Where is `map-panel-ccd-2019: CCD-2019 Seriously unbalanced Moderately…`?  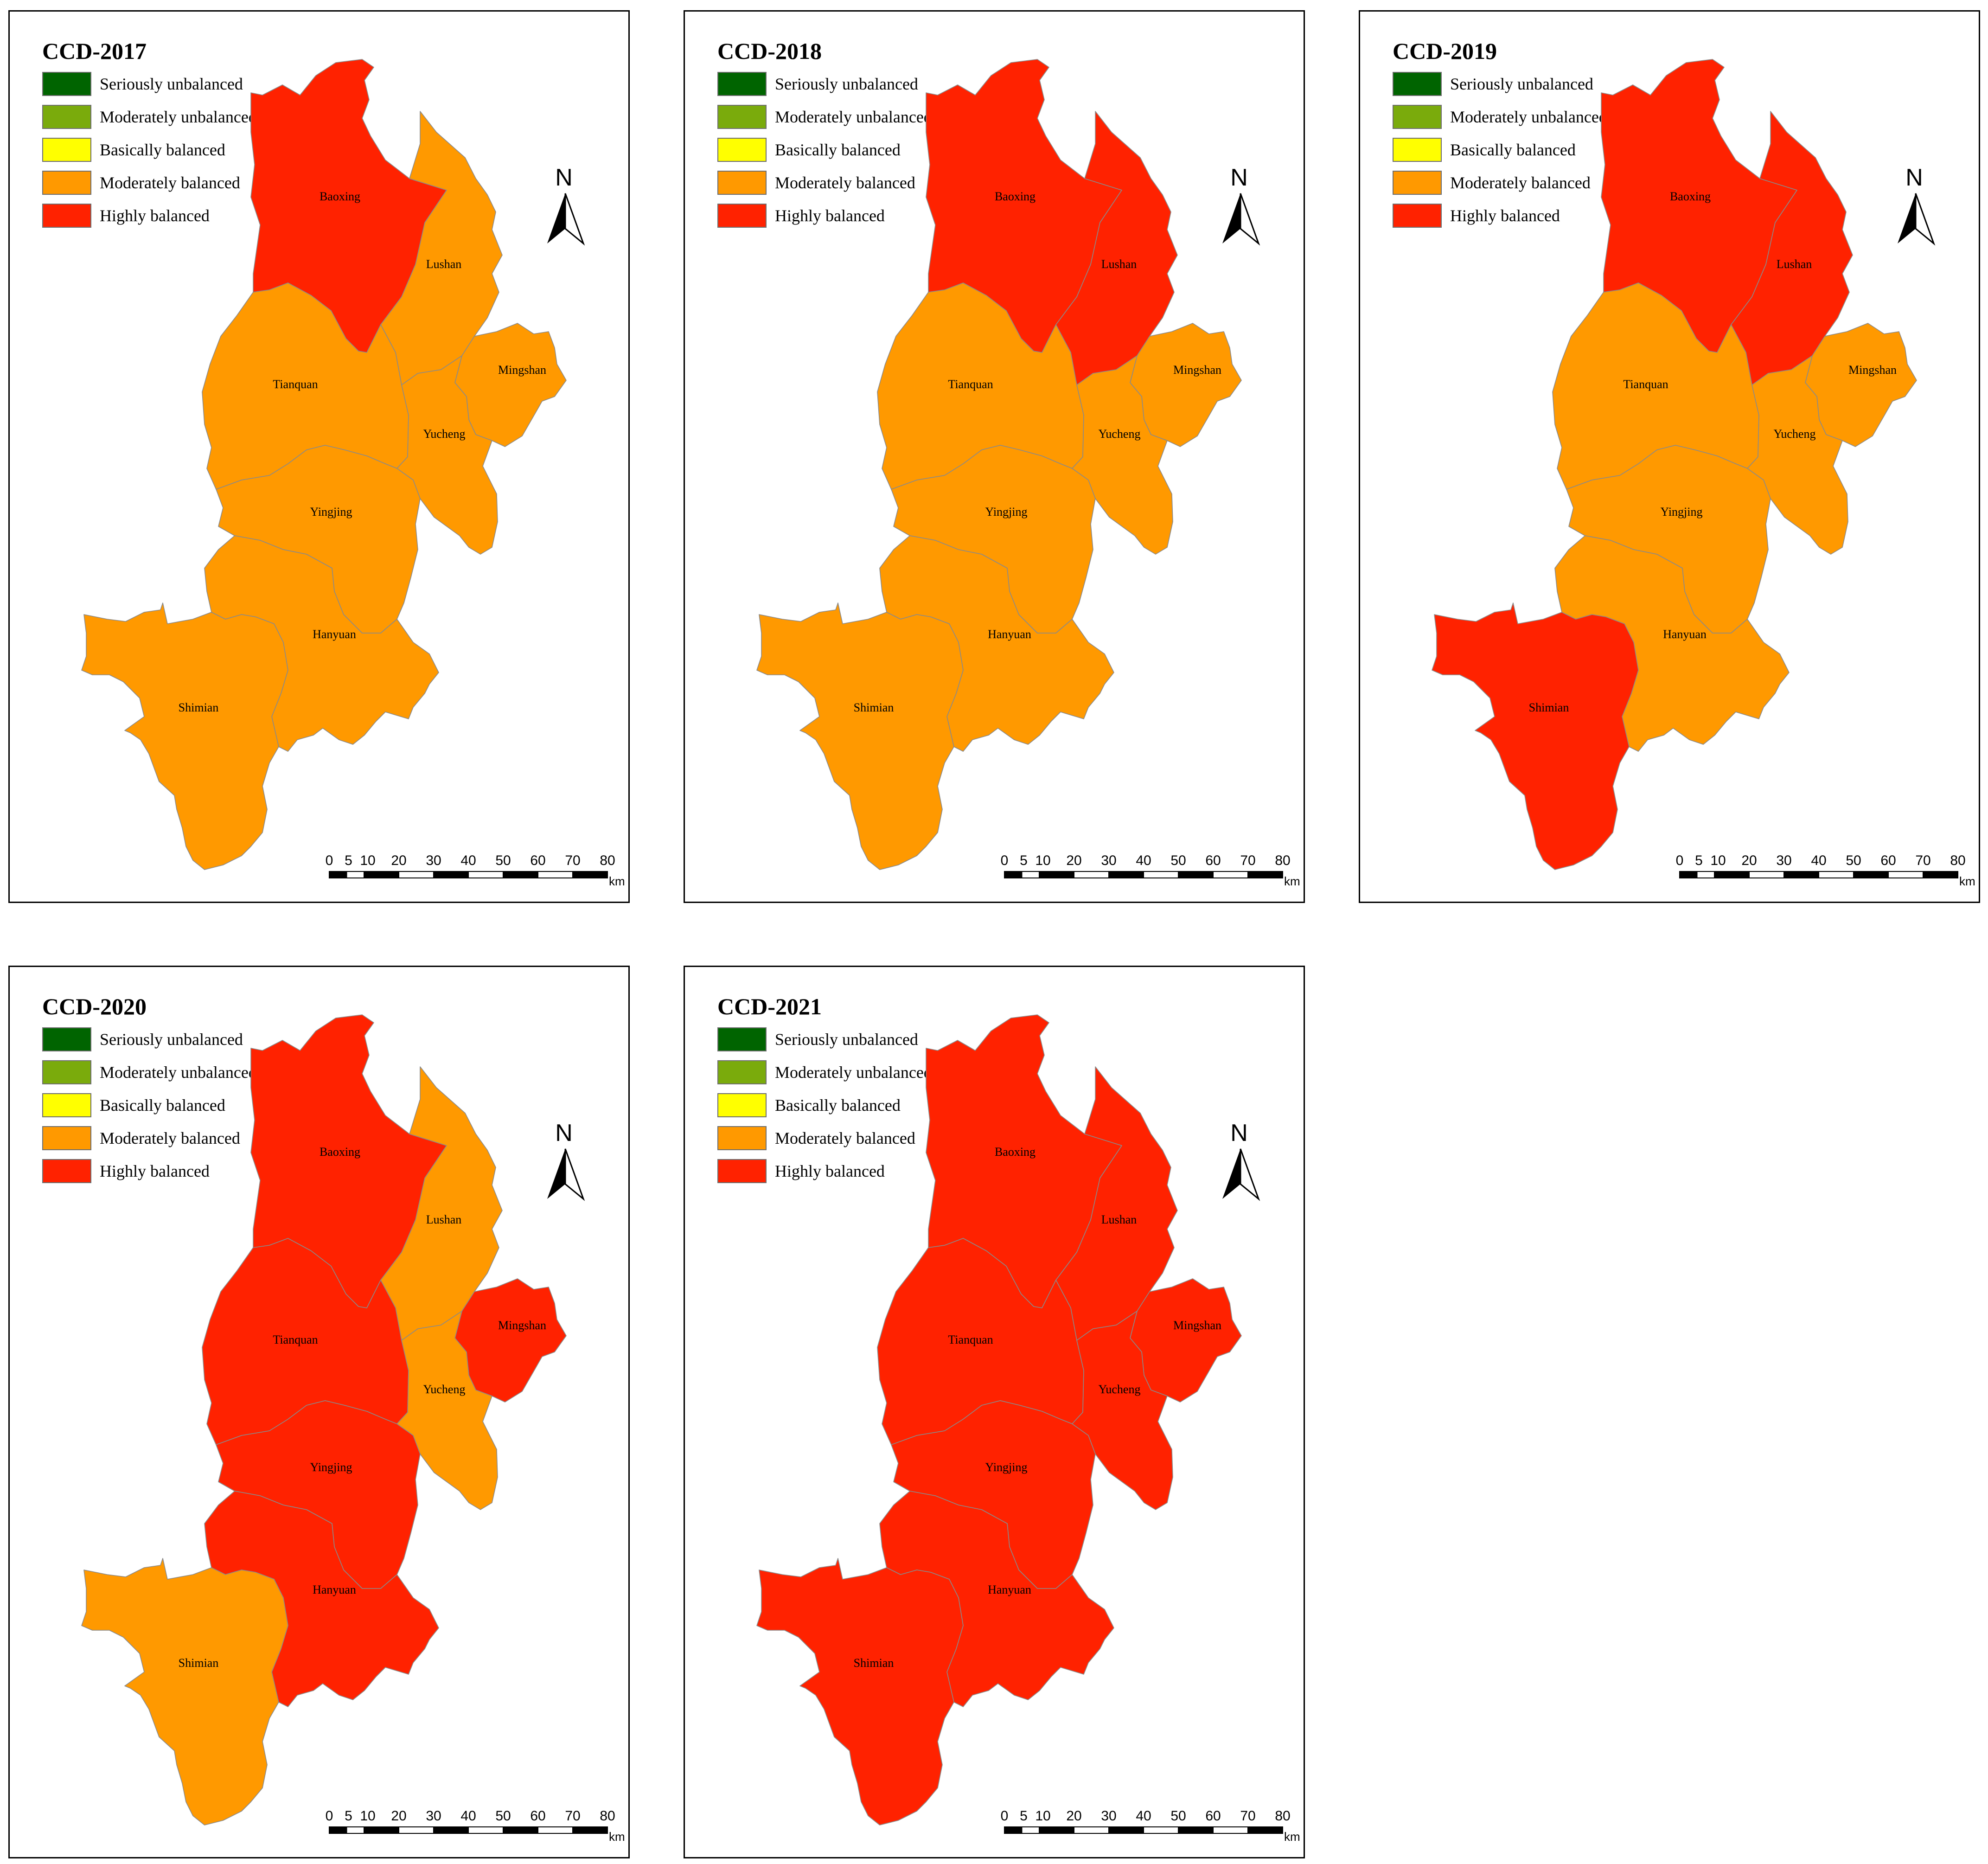 map-panel-ccd-2019: CCD-2019 Seriously unbalanced Moderately… is located at coordinates (1670, 456).